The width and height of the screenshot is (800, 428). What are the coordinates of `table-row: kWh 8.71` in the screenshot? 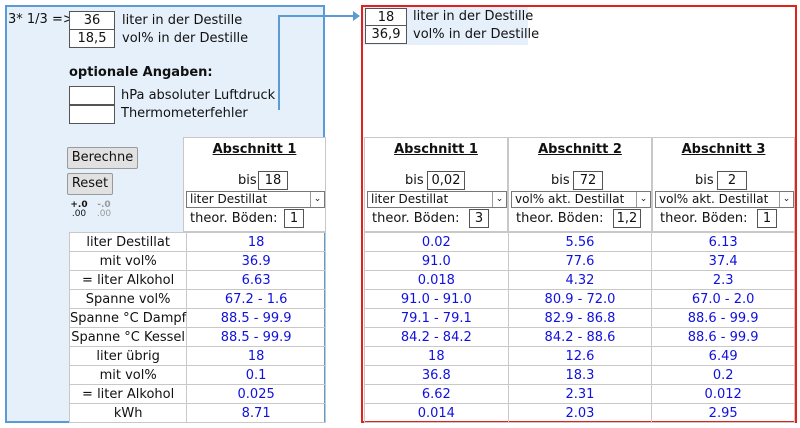 It's located at (197, 413).